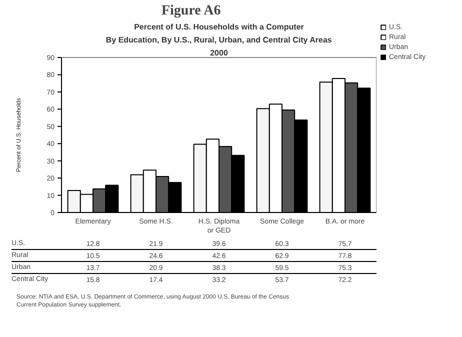 The image size is (462, 337). Describe the element at coordinates (191, 11) in the screenshot. I see `chart-title: Figure A6` at that location.